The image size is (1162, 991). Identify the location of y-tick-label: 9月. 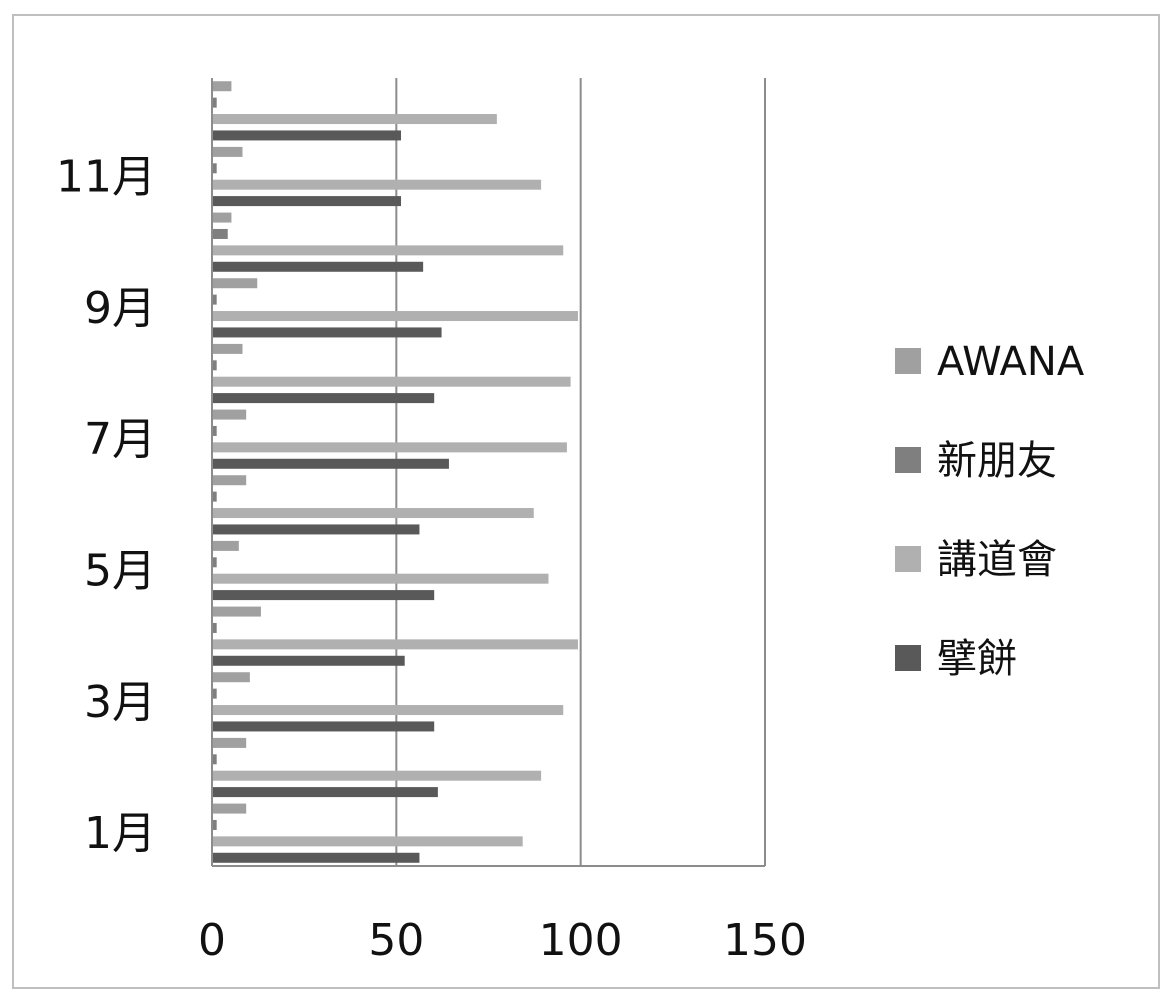
(120, 308).